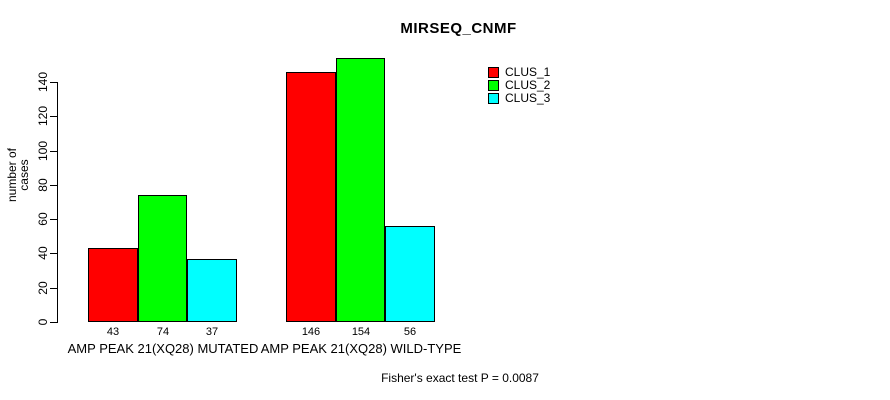  I want to click on bar-value-label: 146, so click(311, 332).